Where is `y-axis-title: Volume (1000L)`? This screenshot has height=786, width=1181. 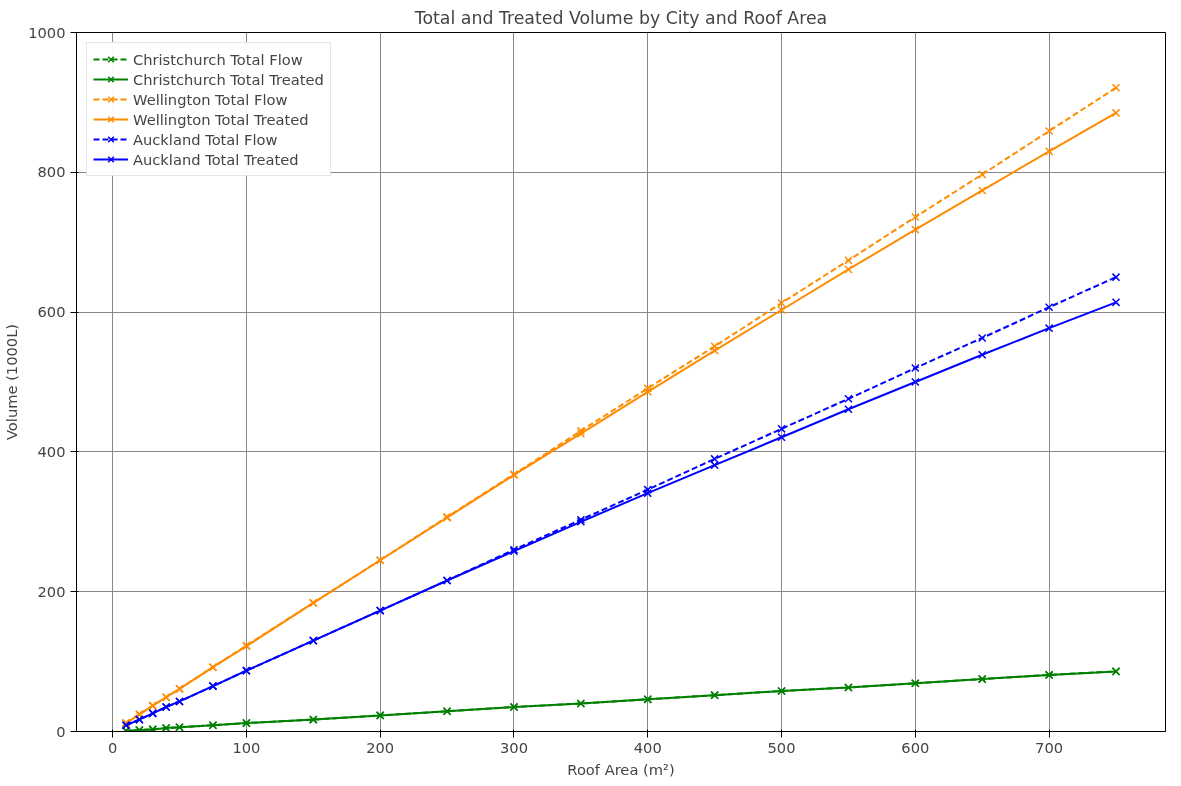
y-axis-title: Volume (1000L) is located at coordinates (12, 382).